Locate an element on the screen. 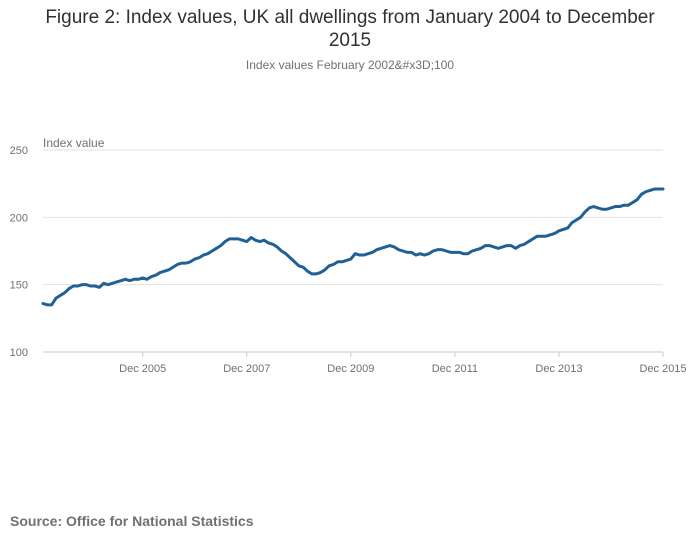 This screenshot has width=700, height=549. x-tick-label: Dec 2015 is located at coordinates (662, 369).